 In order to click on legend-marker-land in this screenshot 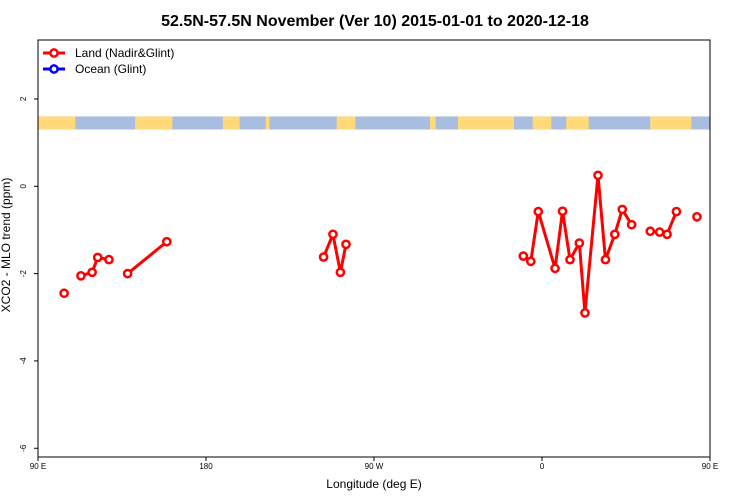, I will do `click(54, 53)`.